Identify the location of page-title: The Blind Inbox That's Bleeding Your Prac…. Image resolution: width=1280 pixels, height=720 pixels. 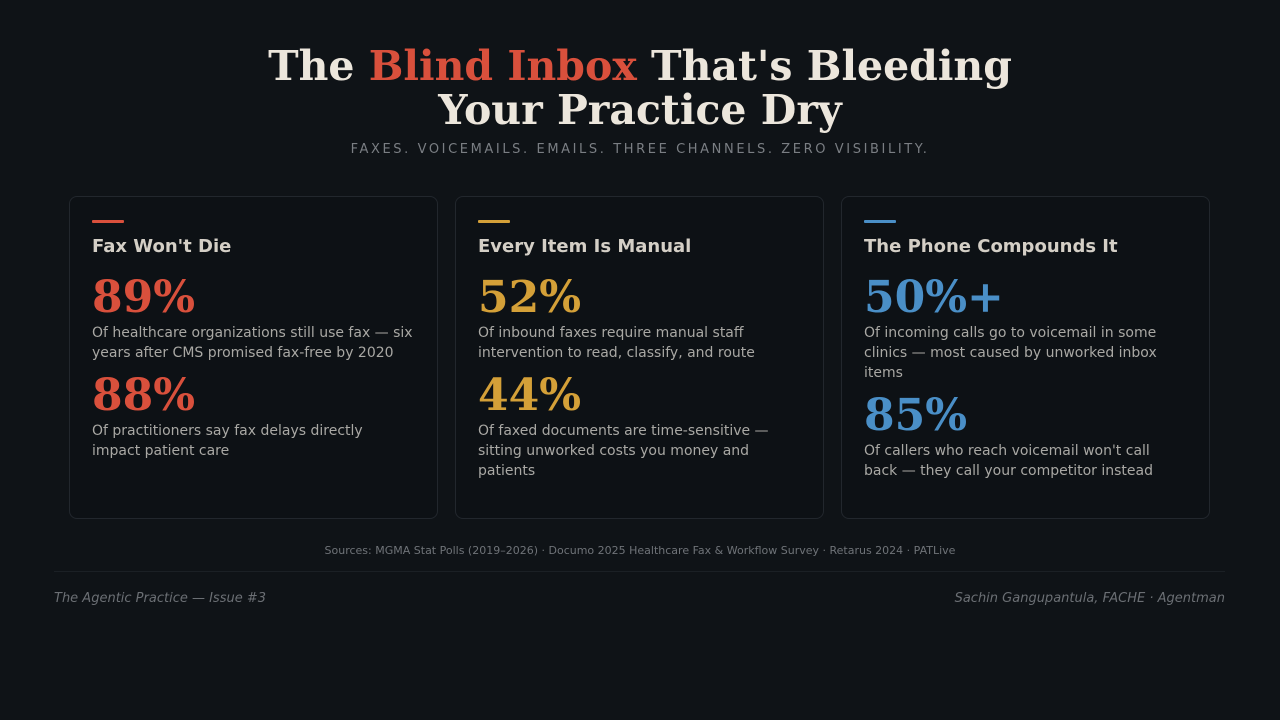
(640, 88).